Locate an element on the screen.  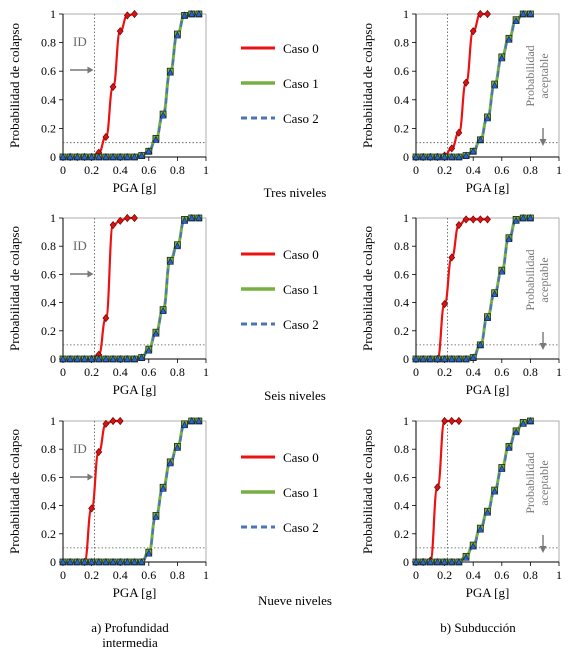
annotation-arrow-head is located at coordinates (543, 549).